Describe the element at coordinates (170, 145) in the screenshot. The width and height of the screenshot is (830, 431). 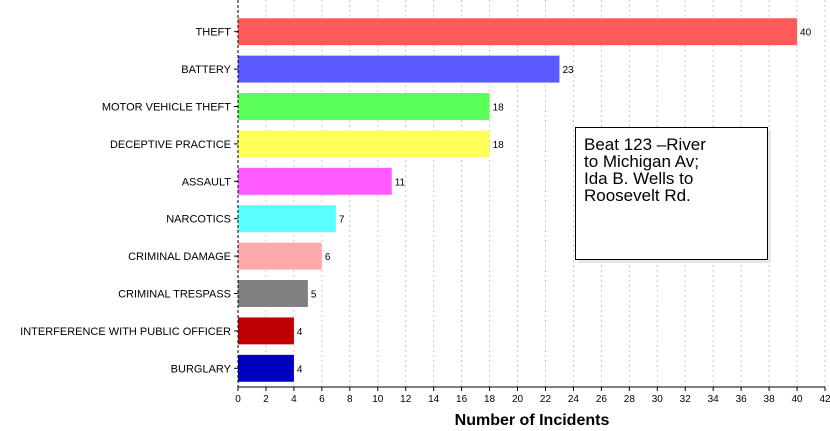
I see `category-label: DECEPTIVE PRACTICE` at that location.